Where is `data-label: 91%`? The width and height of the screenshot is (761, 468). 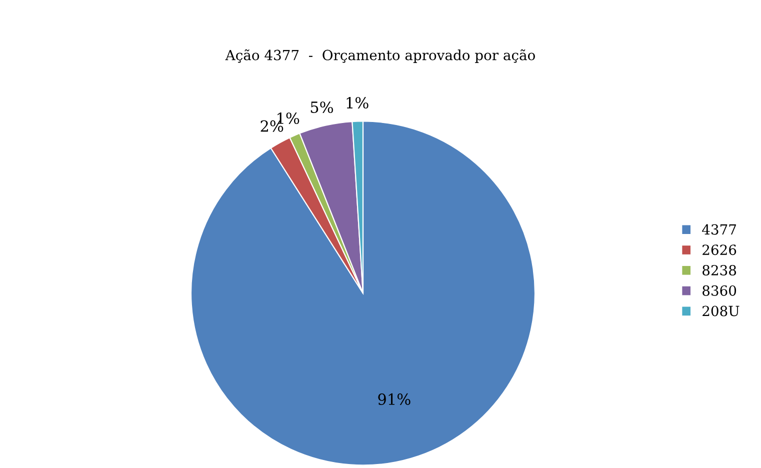 data-label: 91% is located at coordinates (394, 399).